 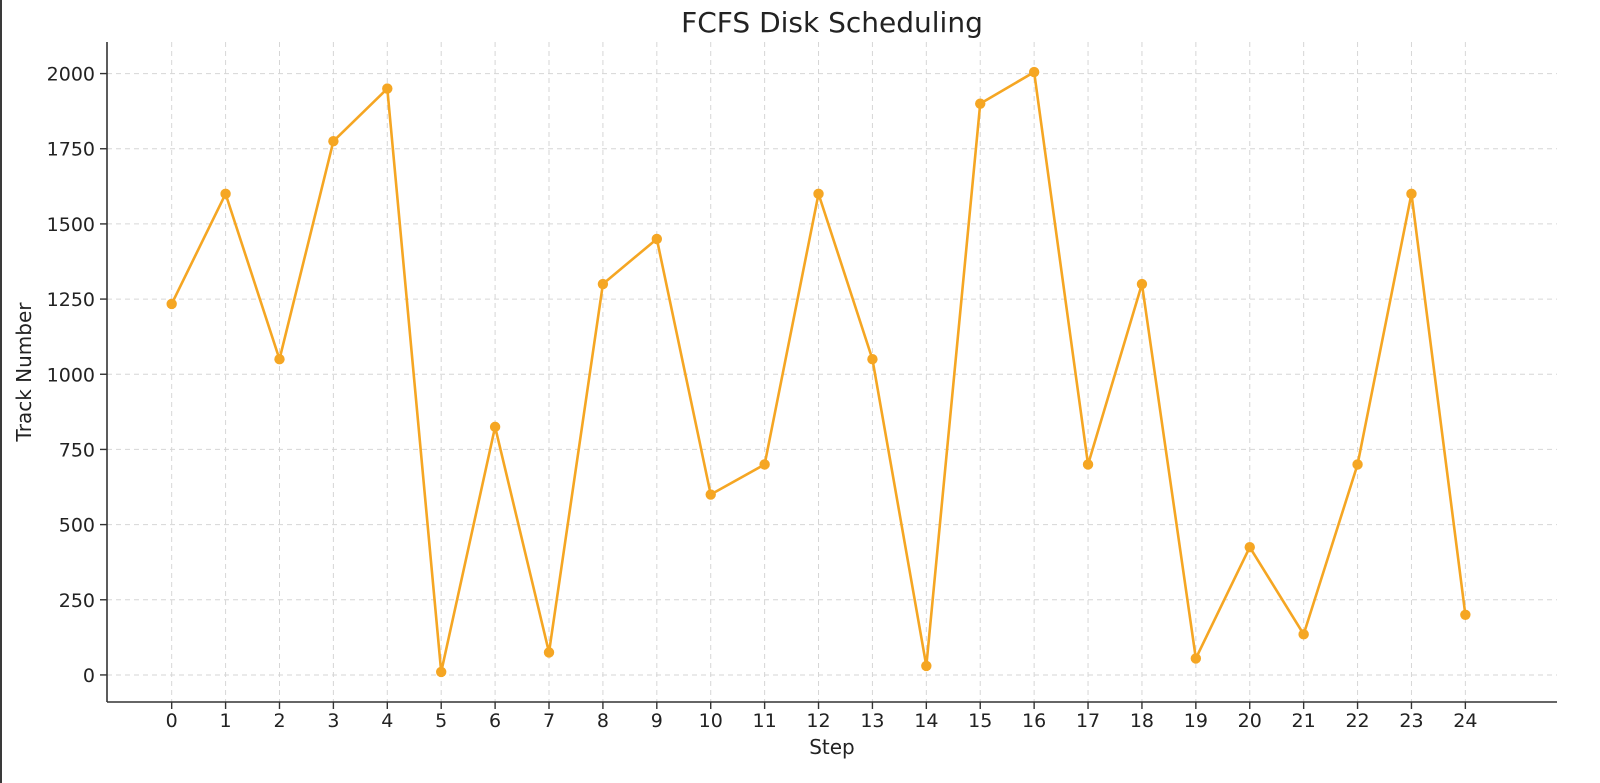 I want to click on x-tick-label: 5, so click(x=441, y=721).